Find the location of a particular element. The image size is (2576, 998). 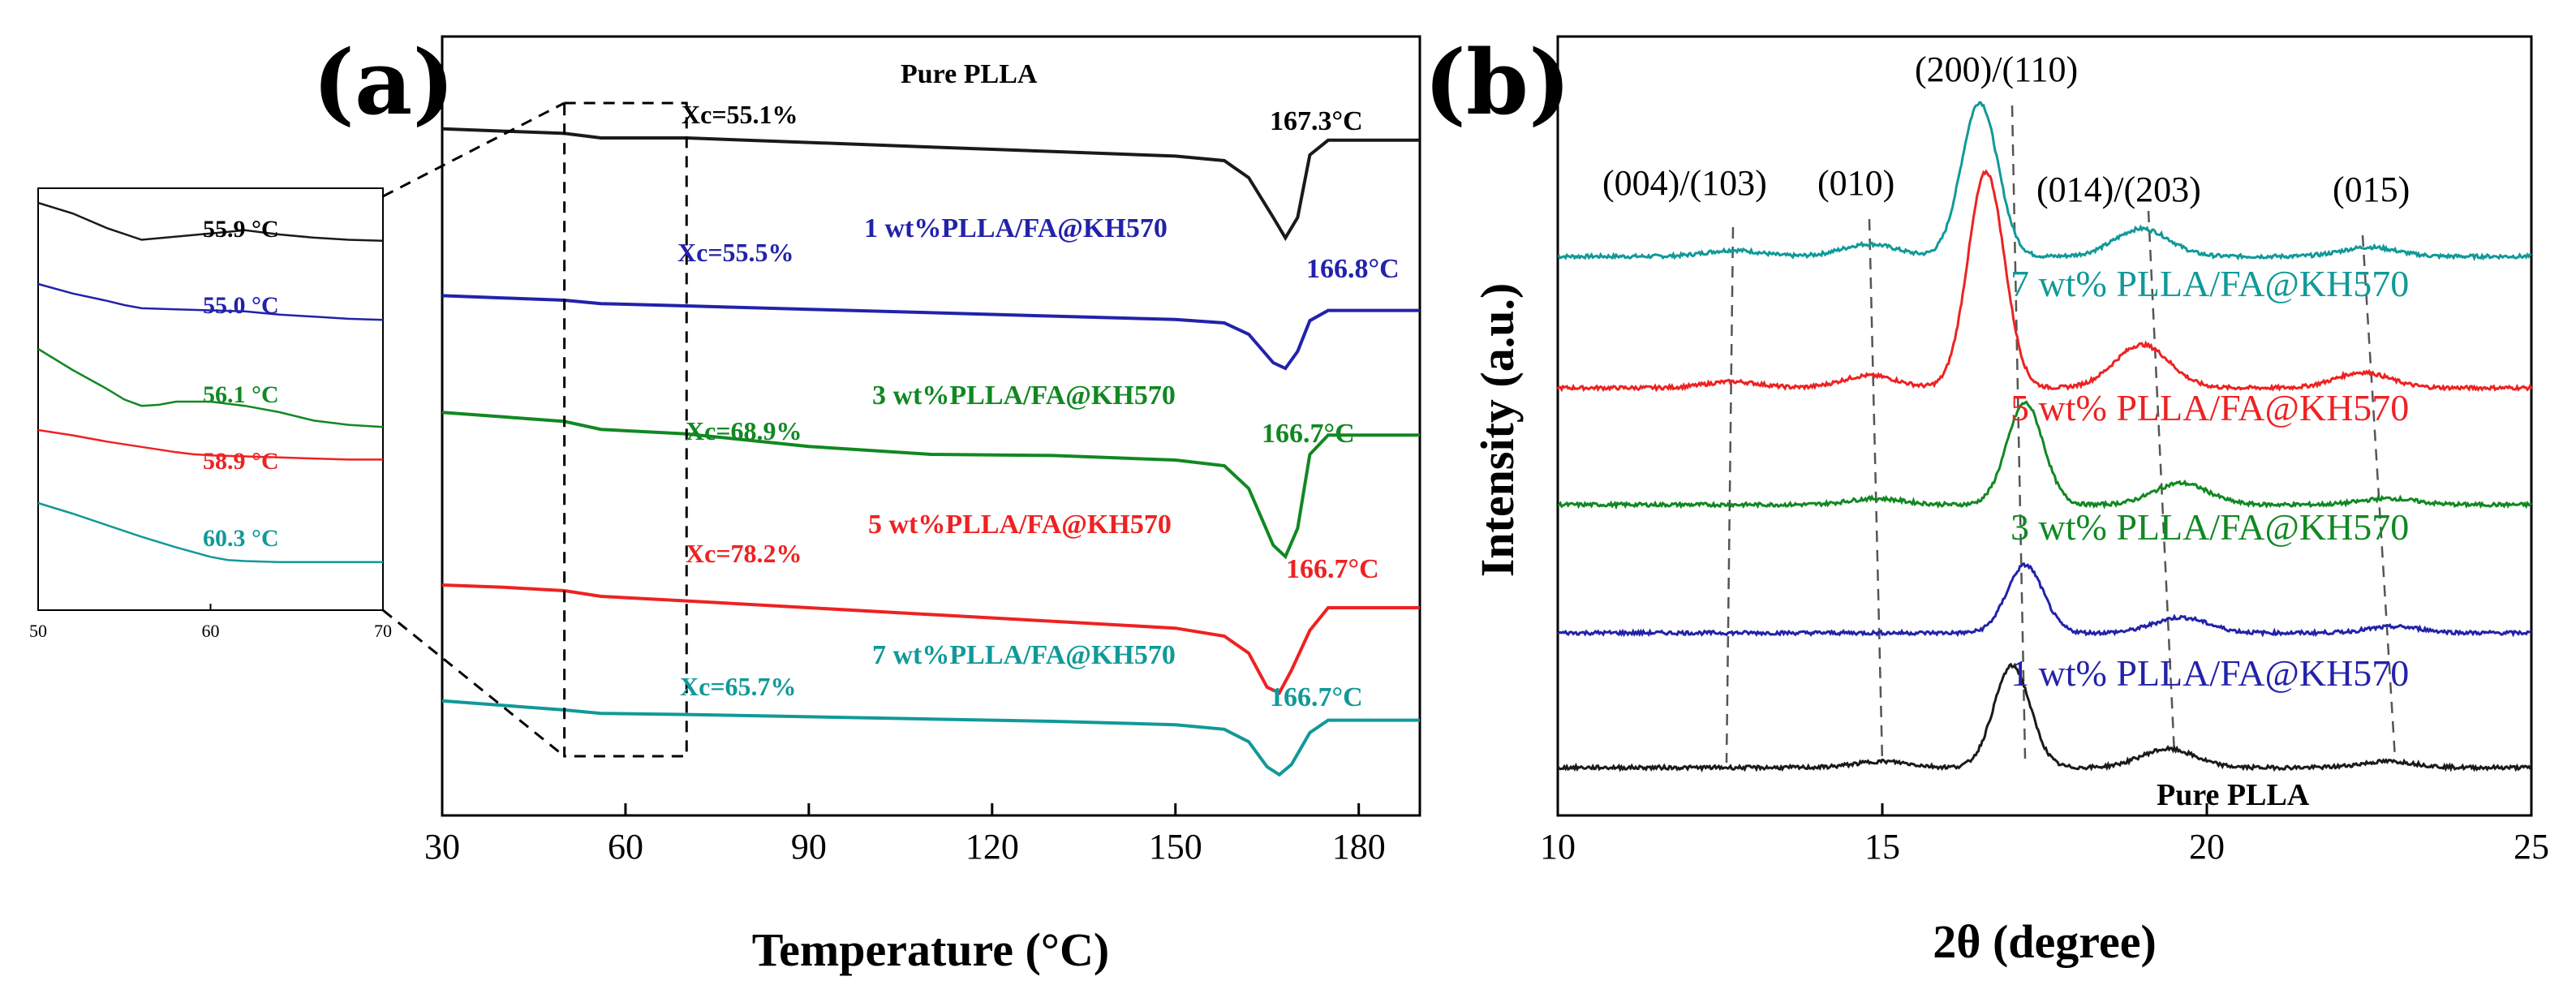

xrd-pattern-teal is located at coordinates (2045, 181).